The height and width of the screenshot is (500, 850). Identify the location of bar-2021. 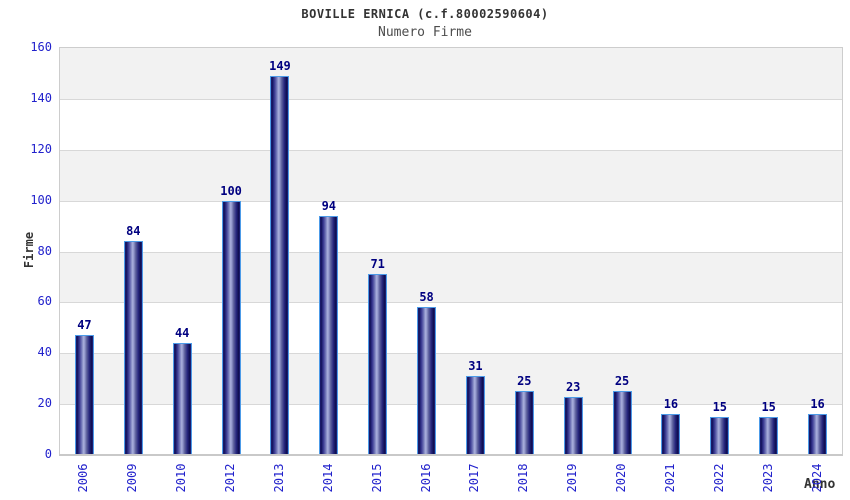
(671, 434).